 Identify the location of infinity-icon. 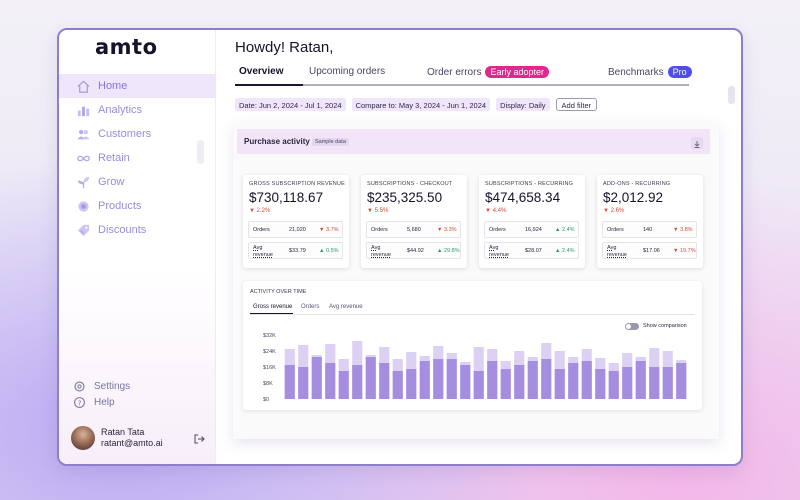
(83, 158).